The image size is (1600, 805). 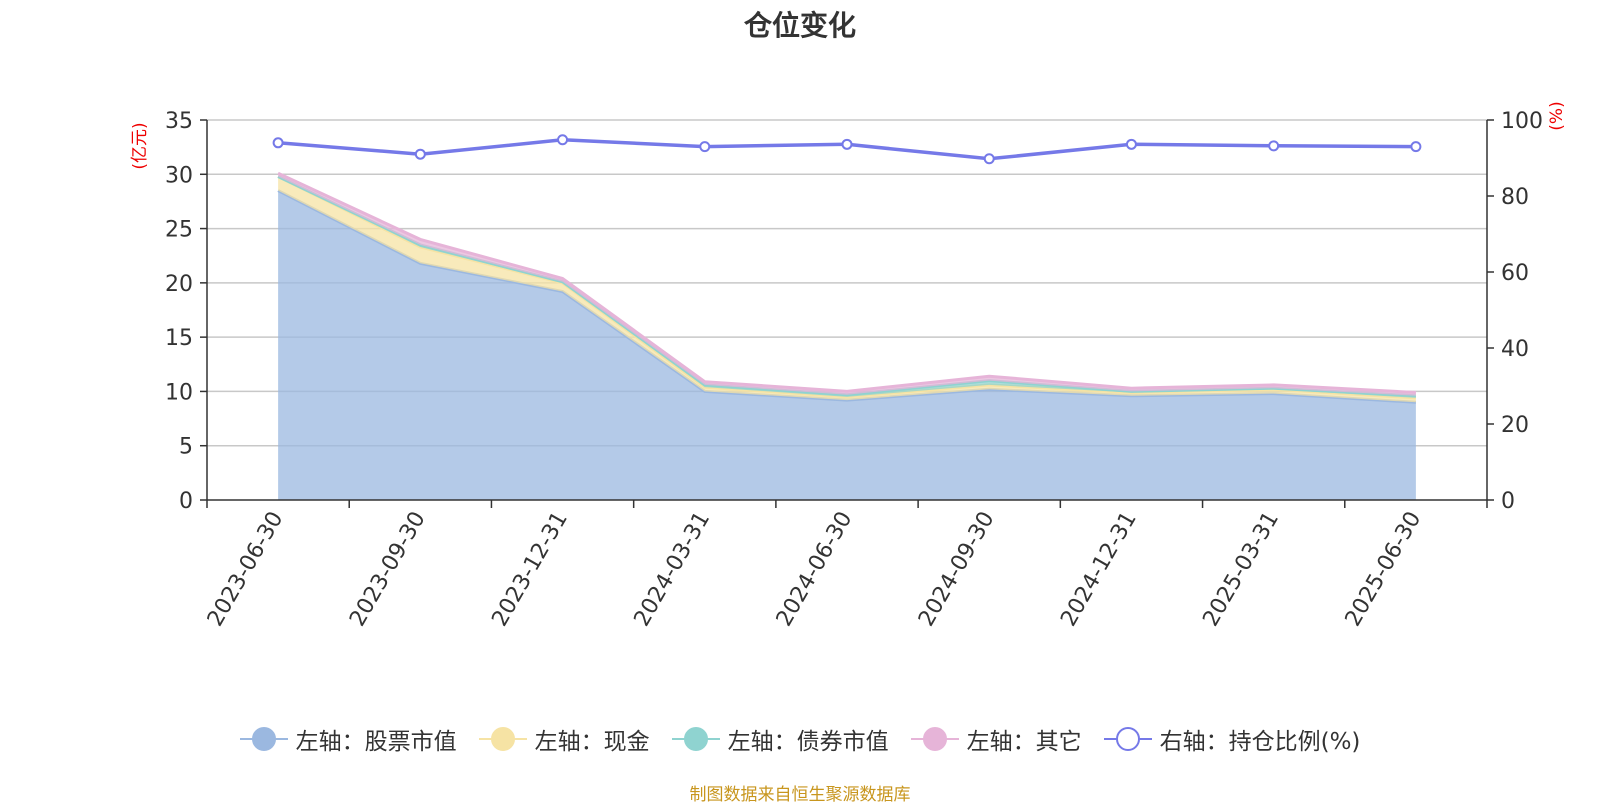 I want to click on left-axis-tick-label: 20, so click(x=179, y=284).